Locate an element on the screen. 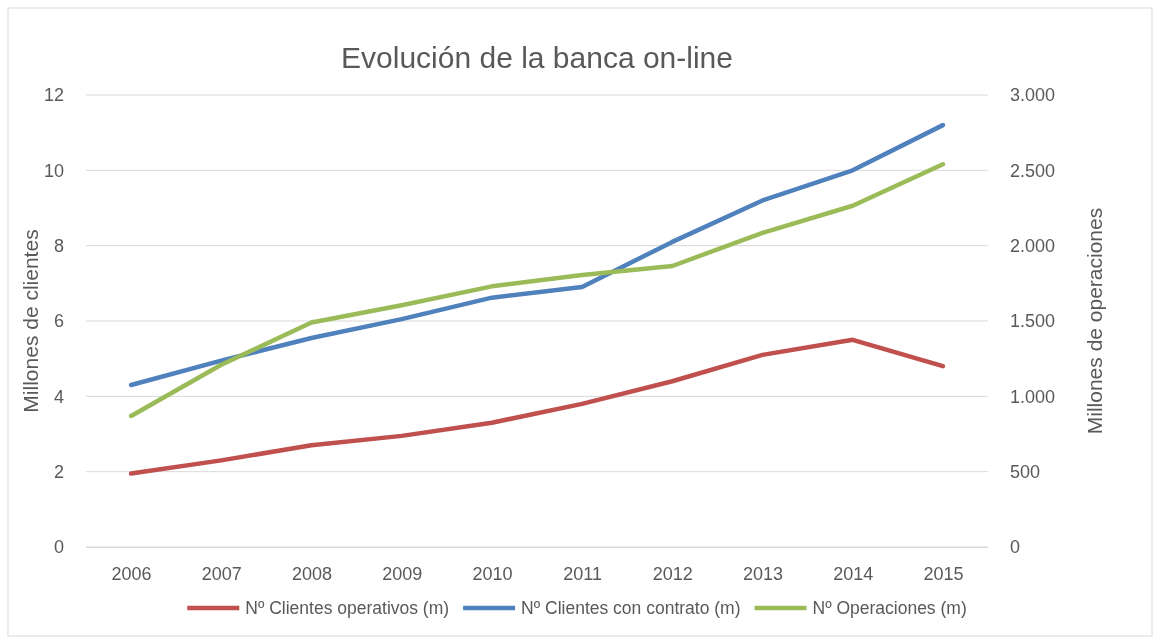 Image resolution: width=1160 pixels, height=644 pixels. x-tick-label: 2013 is located at coordinates (763, 573).